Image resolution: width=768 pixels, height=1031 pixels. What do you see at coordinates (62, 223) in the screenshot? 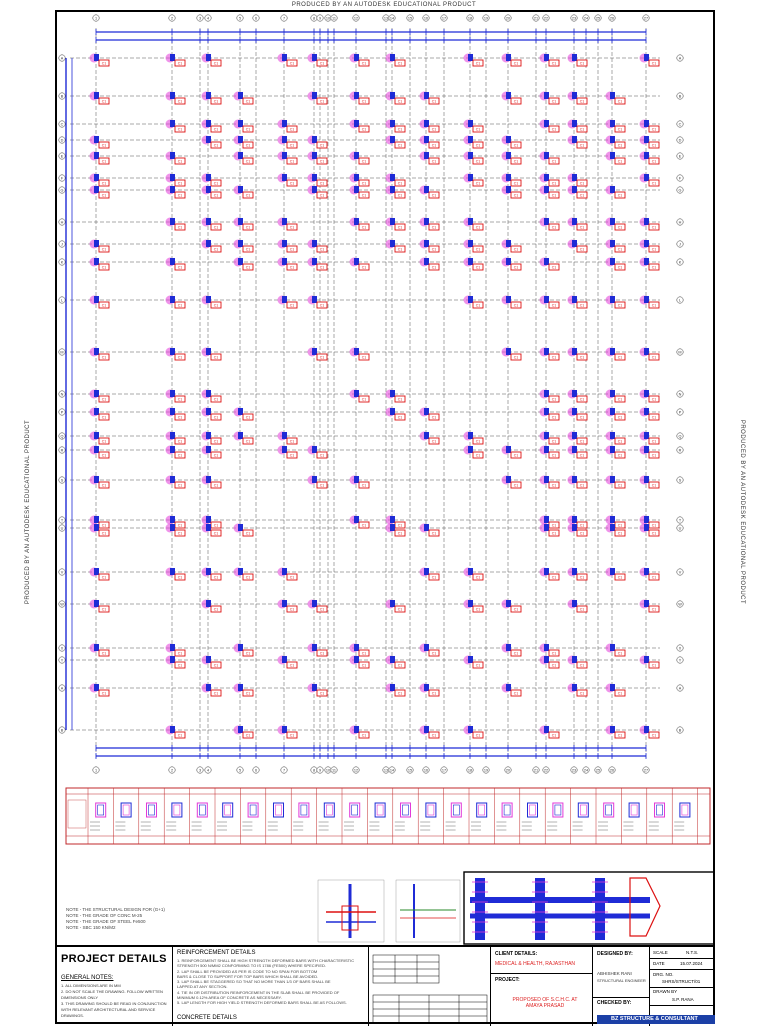
I see `grid-bubble-label: H` at bounding box center [62, 223].